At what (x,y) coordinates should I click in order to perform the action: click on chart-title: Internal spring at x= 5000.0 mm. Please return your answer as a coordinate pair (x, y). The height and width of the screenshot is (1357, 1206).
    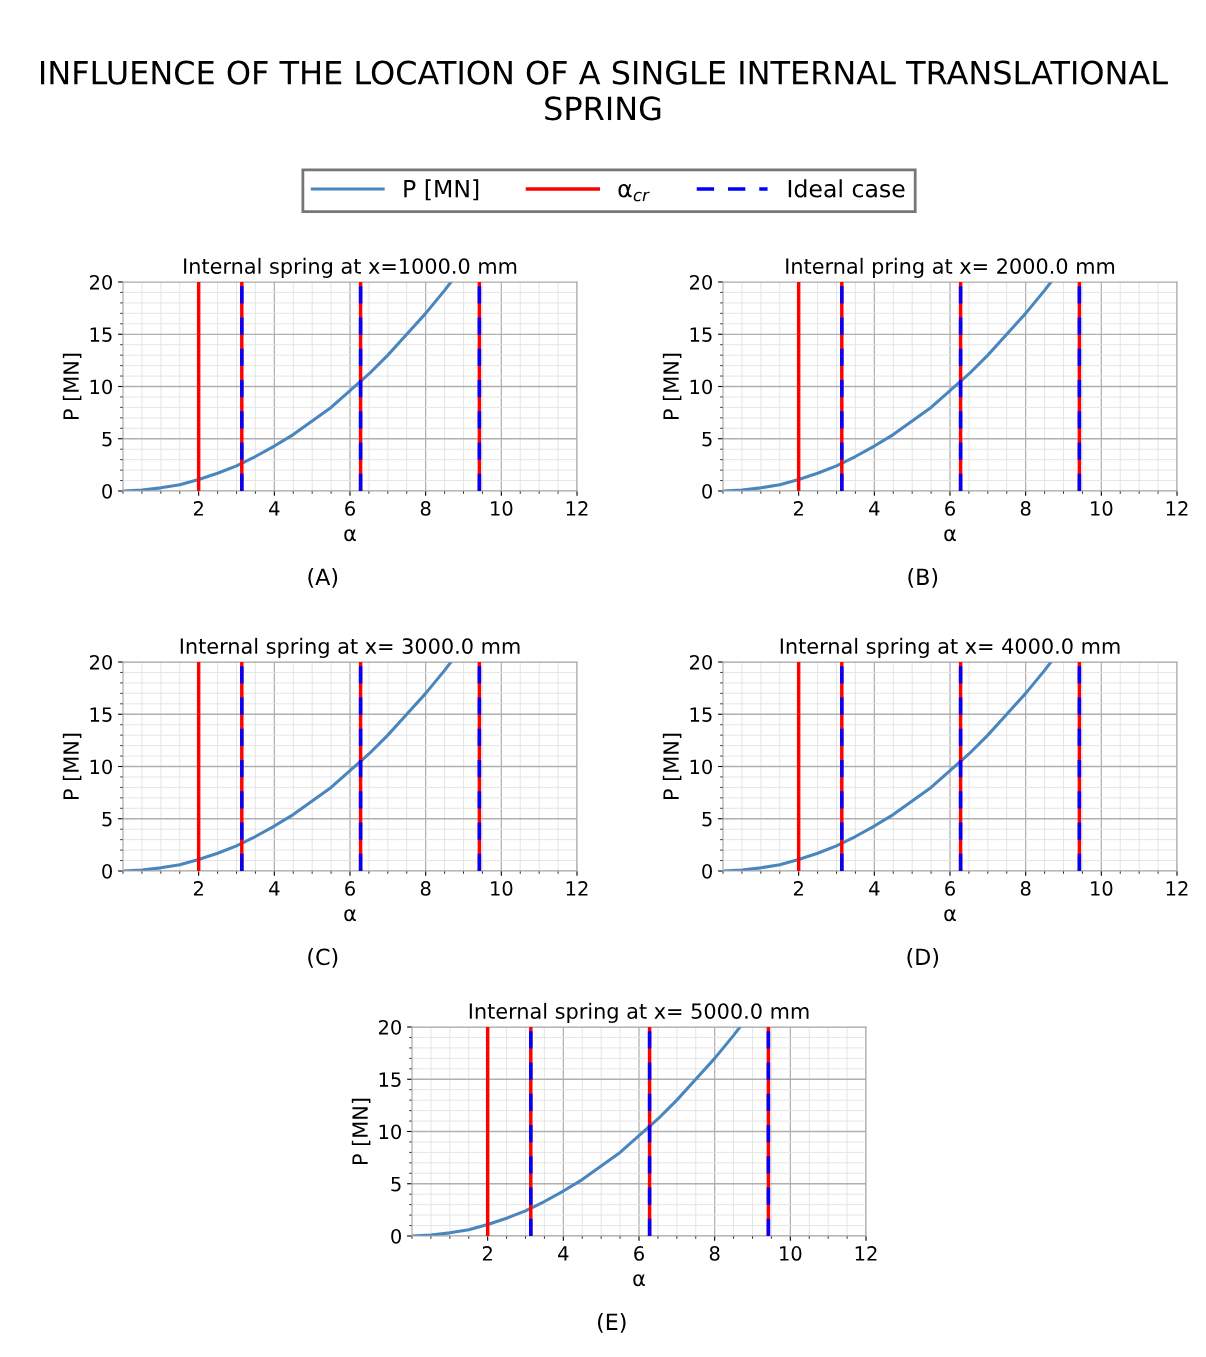
    Looking at the image, I should click on (639, 1012).